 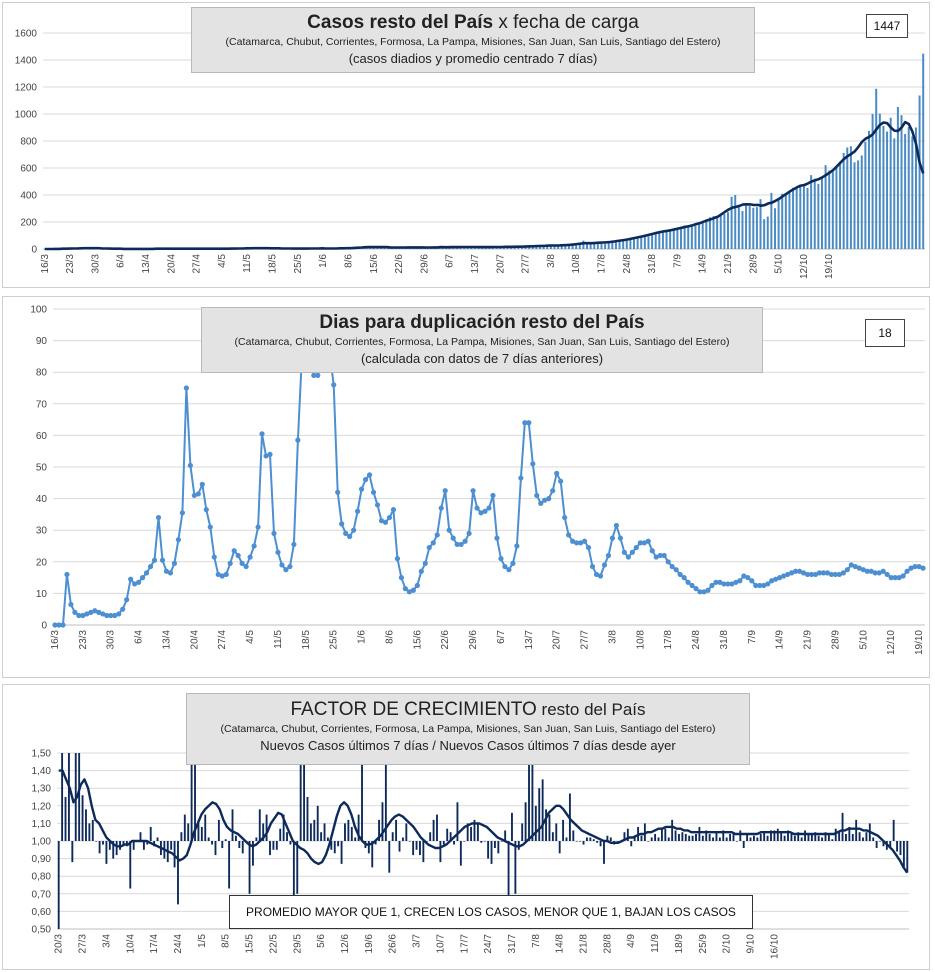 What do you see at coordinates (774, 946) in the screenshot?
I see `x-tick-label: 16/10` at bounding box center [774, 946].